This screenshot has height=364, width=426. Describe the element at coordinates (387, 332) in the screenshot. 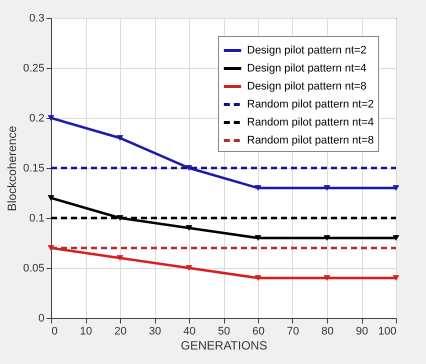

I see `x-tick-label: 100` at that location.